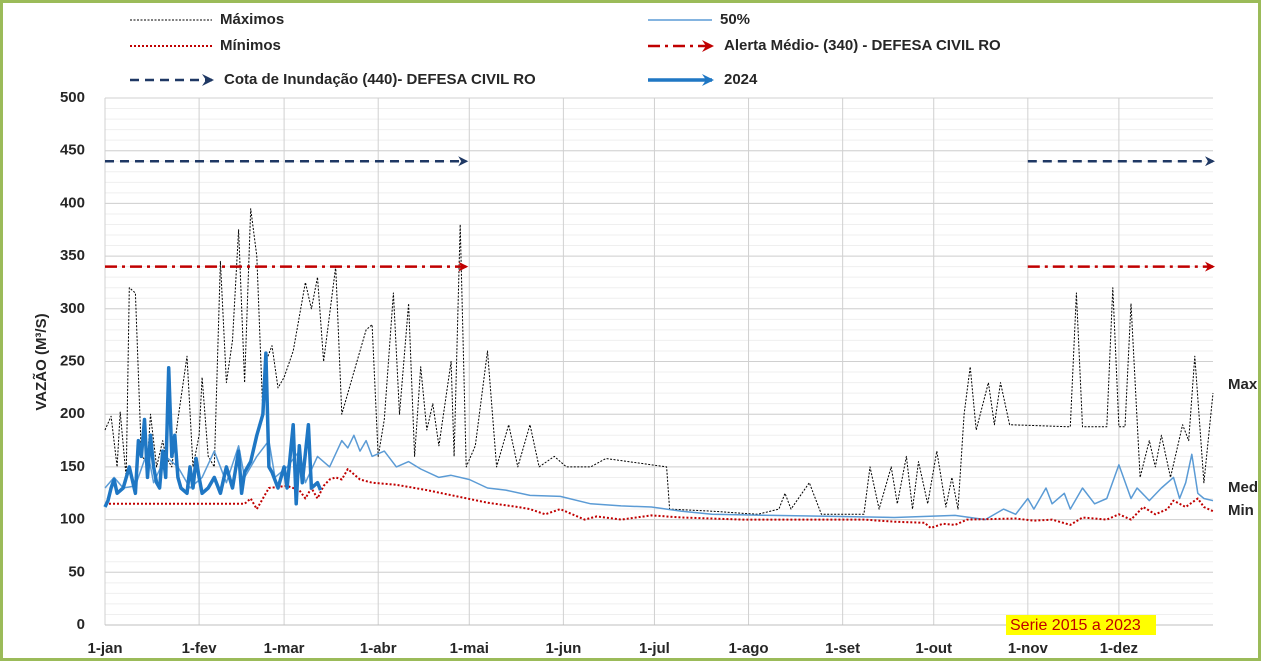 The width and height of the screenshot is (1261, 661). Describe the element at coordinates (72, 519) in the screenshot. I see `y-tick-label: 100` at that location.